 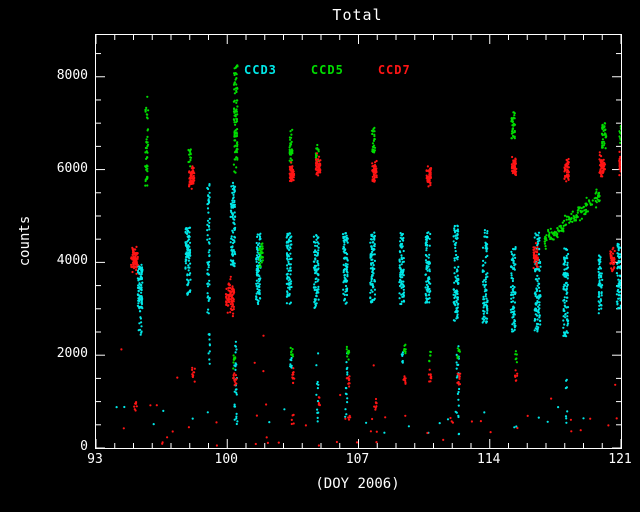 What do you see at coordinates (357, 459) in the screenshot?
I see `x-tick-label: 107` at bounding box center [357, 459].